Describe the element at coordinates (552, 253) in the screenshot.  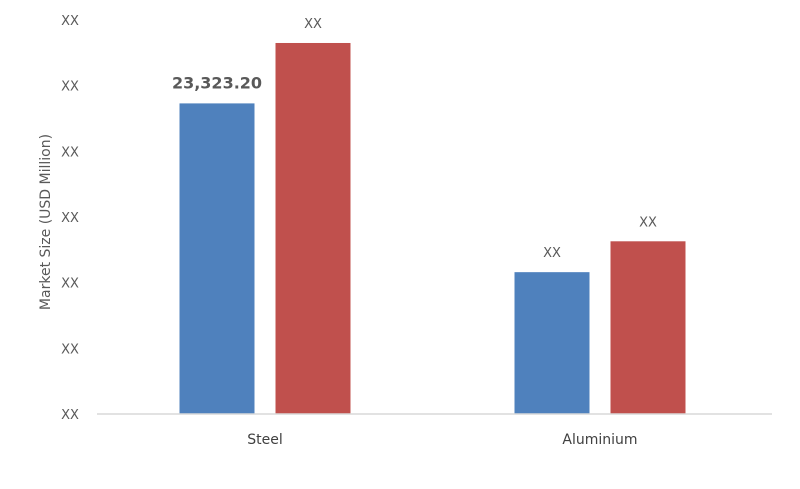
I see `data-label-aluminium-series-1: XX` at that location.